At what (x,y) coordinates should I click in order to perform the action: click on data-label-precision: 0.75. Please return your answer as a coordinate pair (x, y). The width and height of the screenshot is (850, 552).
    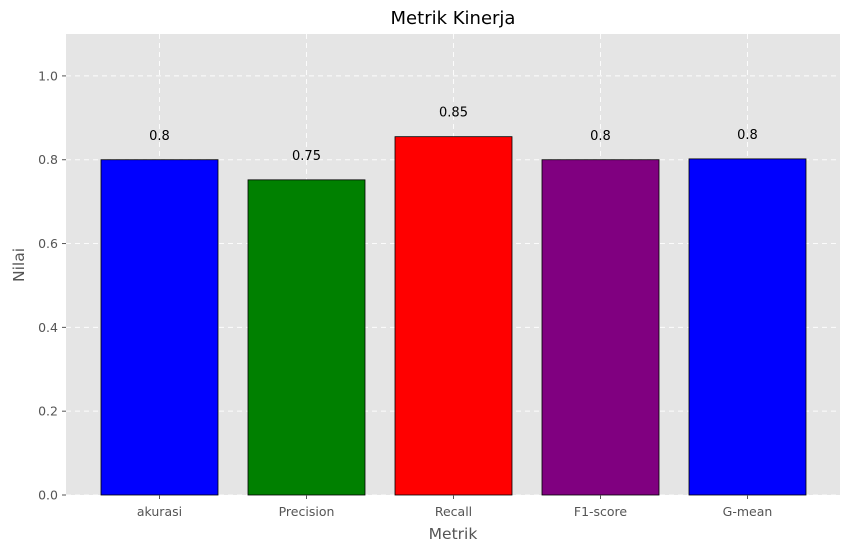
    Looking at the image, I should click on (306, 156).